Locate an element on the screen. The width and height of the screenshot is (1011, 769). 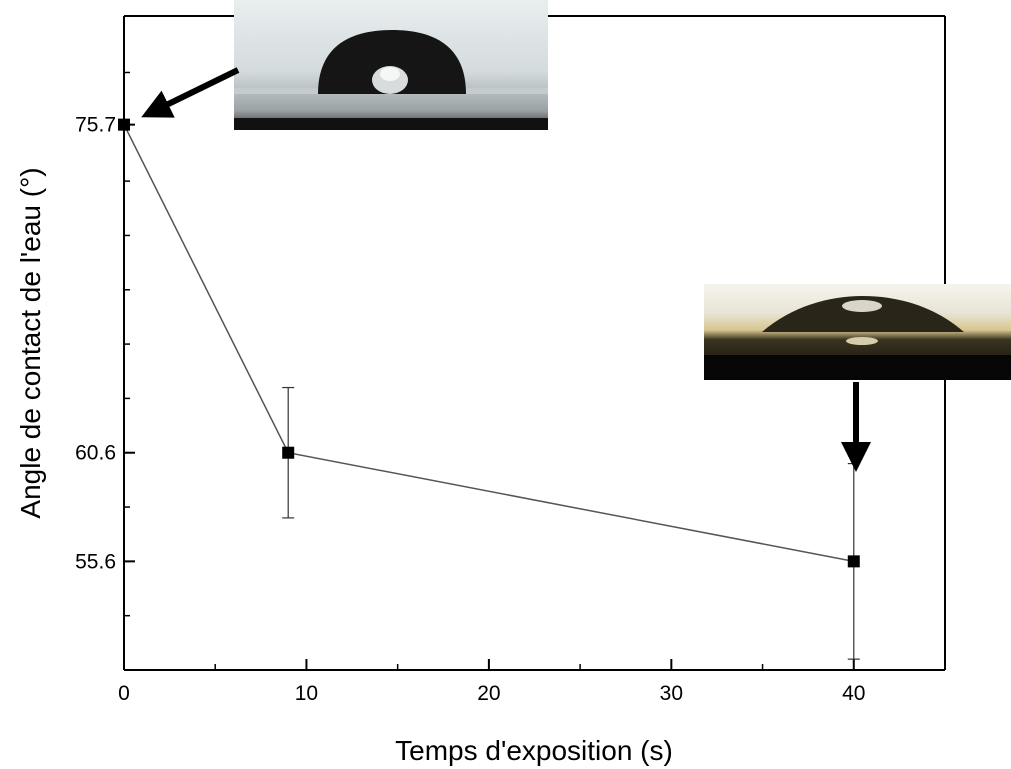
x-tick-label: 20 is located at coordinates (488, 693).